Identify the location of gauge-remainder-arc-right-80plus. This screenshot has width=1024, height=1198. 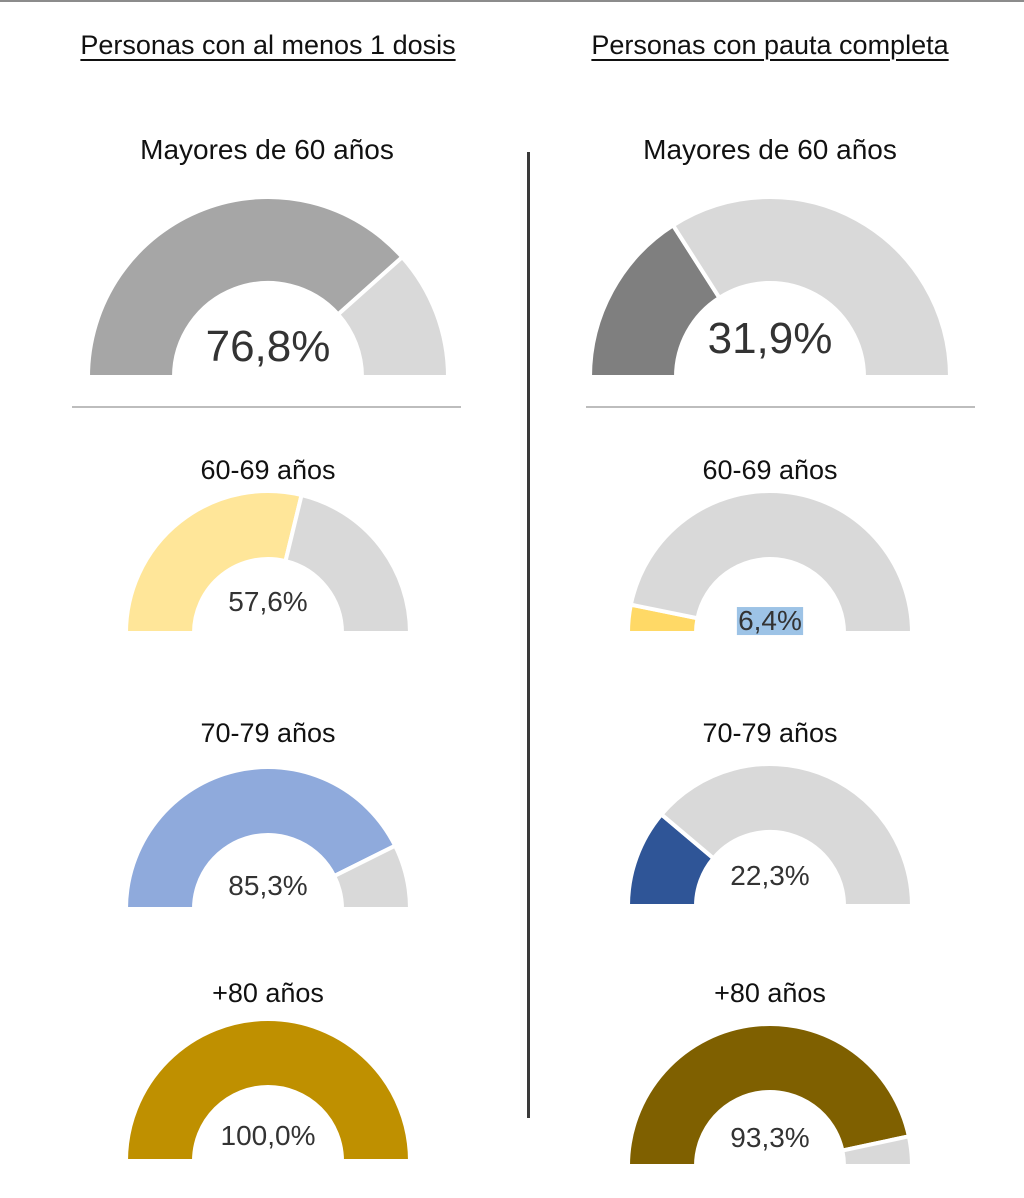
(877, 1150).